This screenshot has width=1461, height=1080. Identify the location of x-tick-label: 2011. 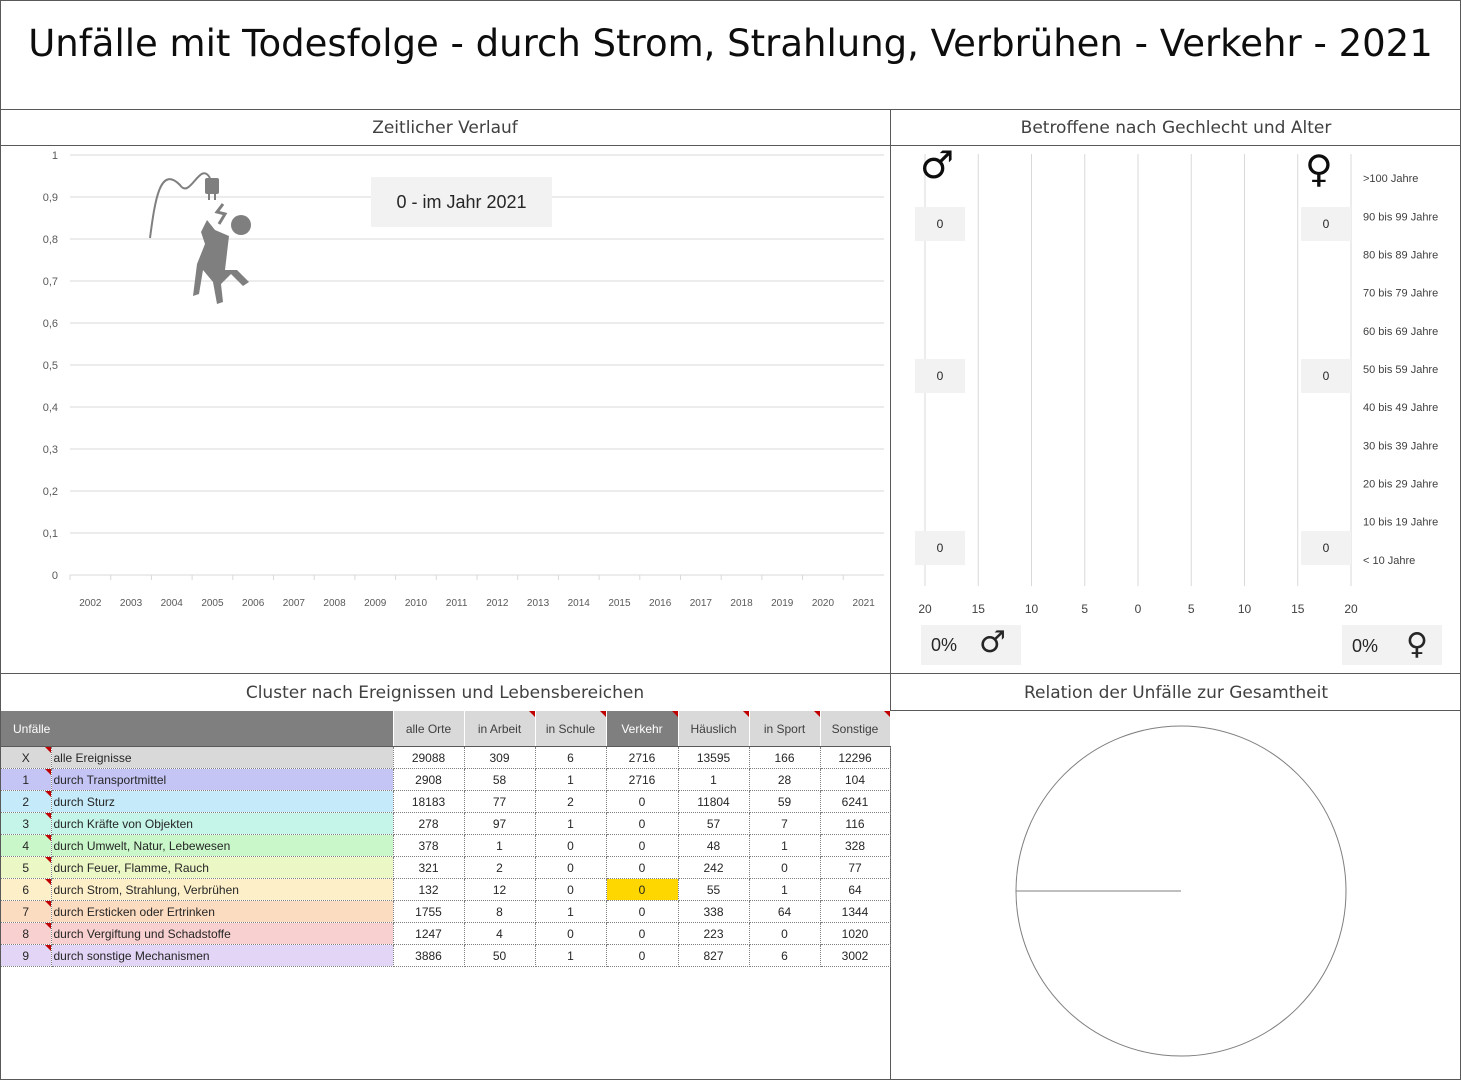
(457, 603).